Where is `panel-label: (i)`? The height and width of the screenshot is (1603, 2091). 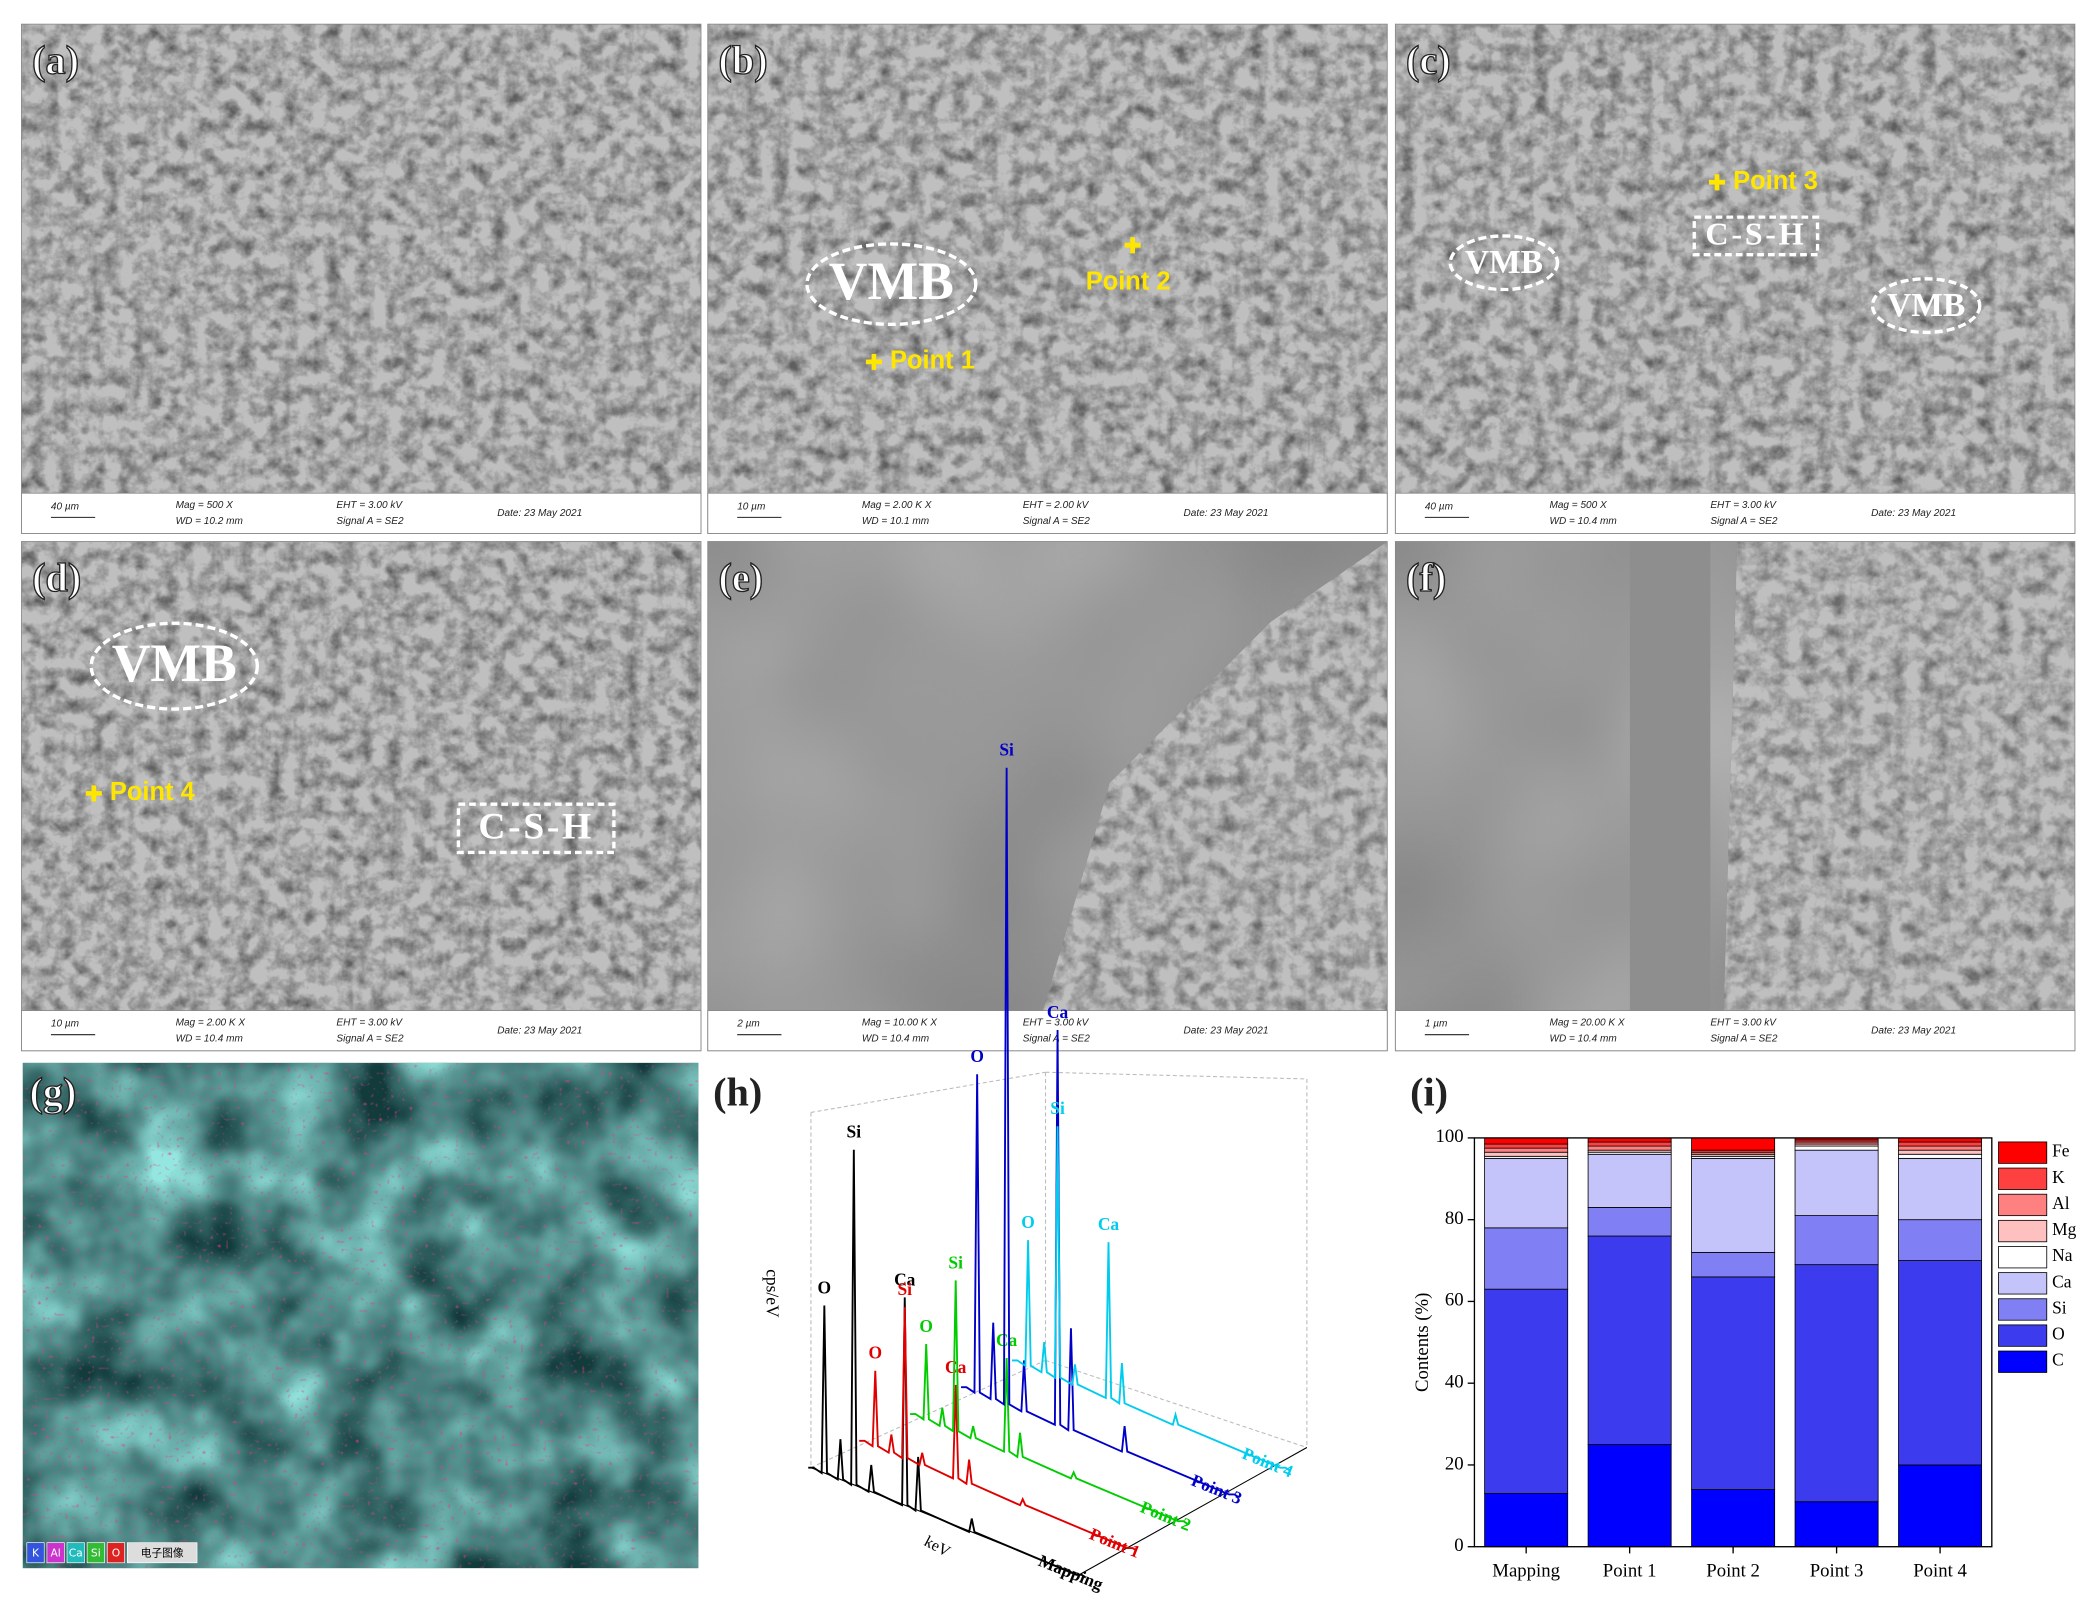 panel-label: (i) is located at coordinates (1429, 1092).